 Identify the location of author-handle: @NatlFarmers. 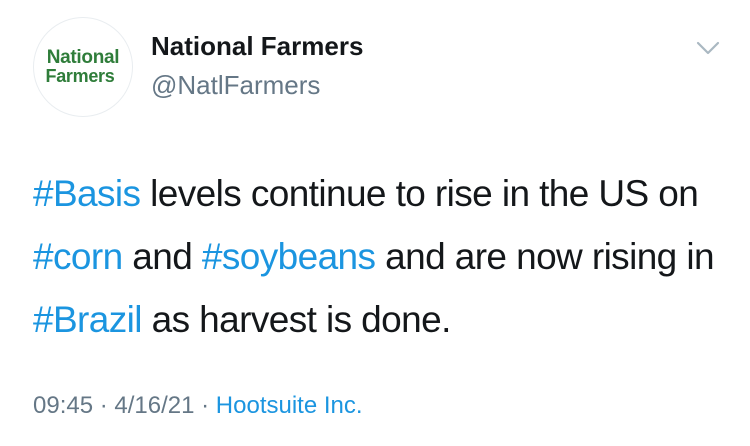
(236, 85).